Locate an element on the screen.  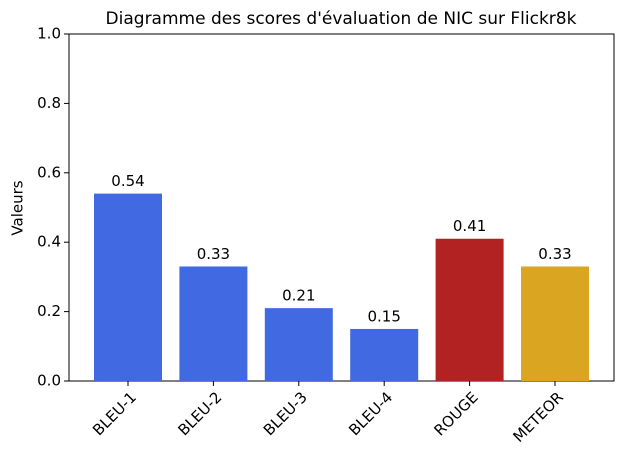
y-tick-label: 1.0 is located at coordinates (49, 34).